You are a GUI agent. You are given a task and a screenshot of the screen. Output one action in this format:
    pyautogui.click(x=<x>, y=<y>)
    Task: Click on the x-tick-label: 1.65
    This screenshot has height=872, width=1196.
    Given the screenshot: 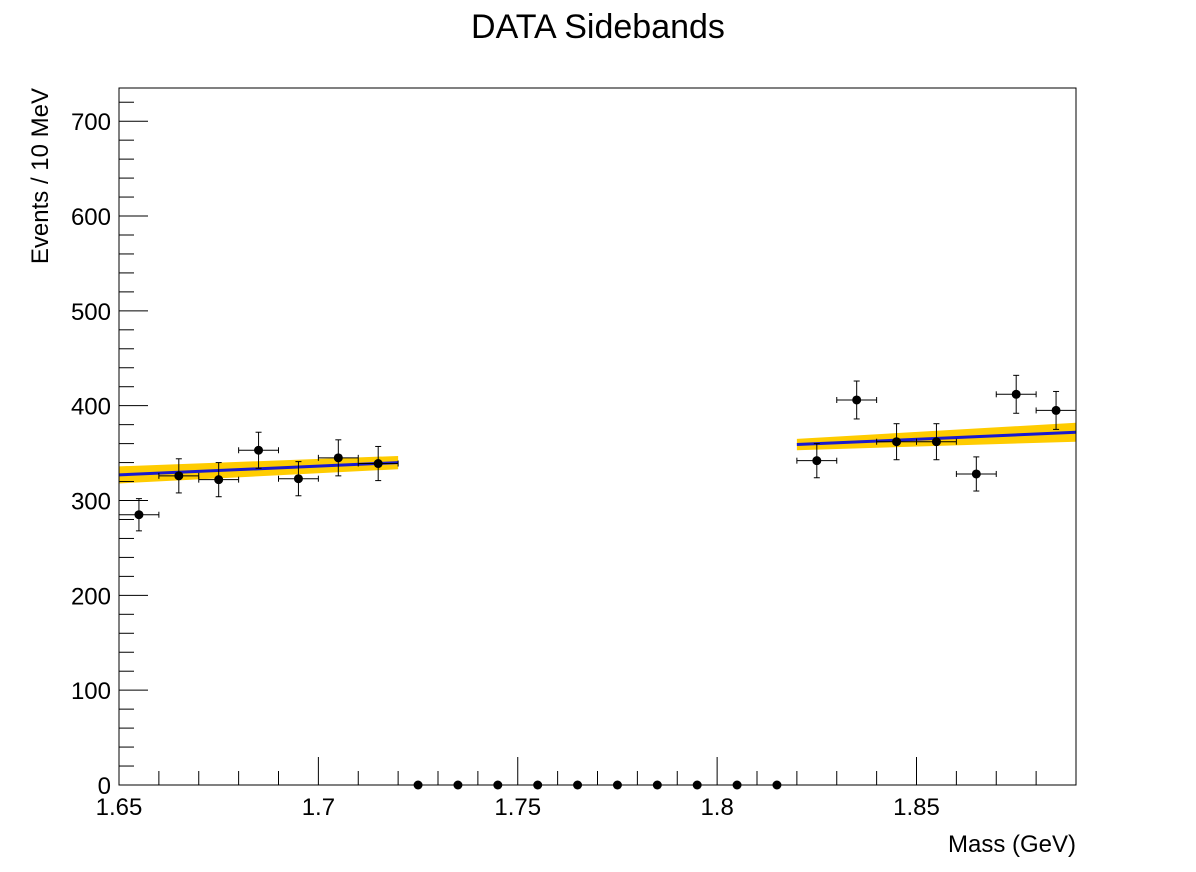 What is the action you would take?
    pyautogui.click(x=119, y=807)
    